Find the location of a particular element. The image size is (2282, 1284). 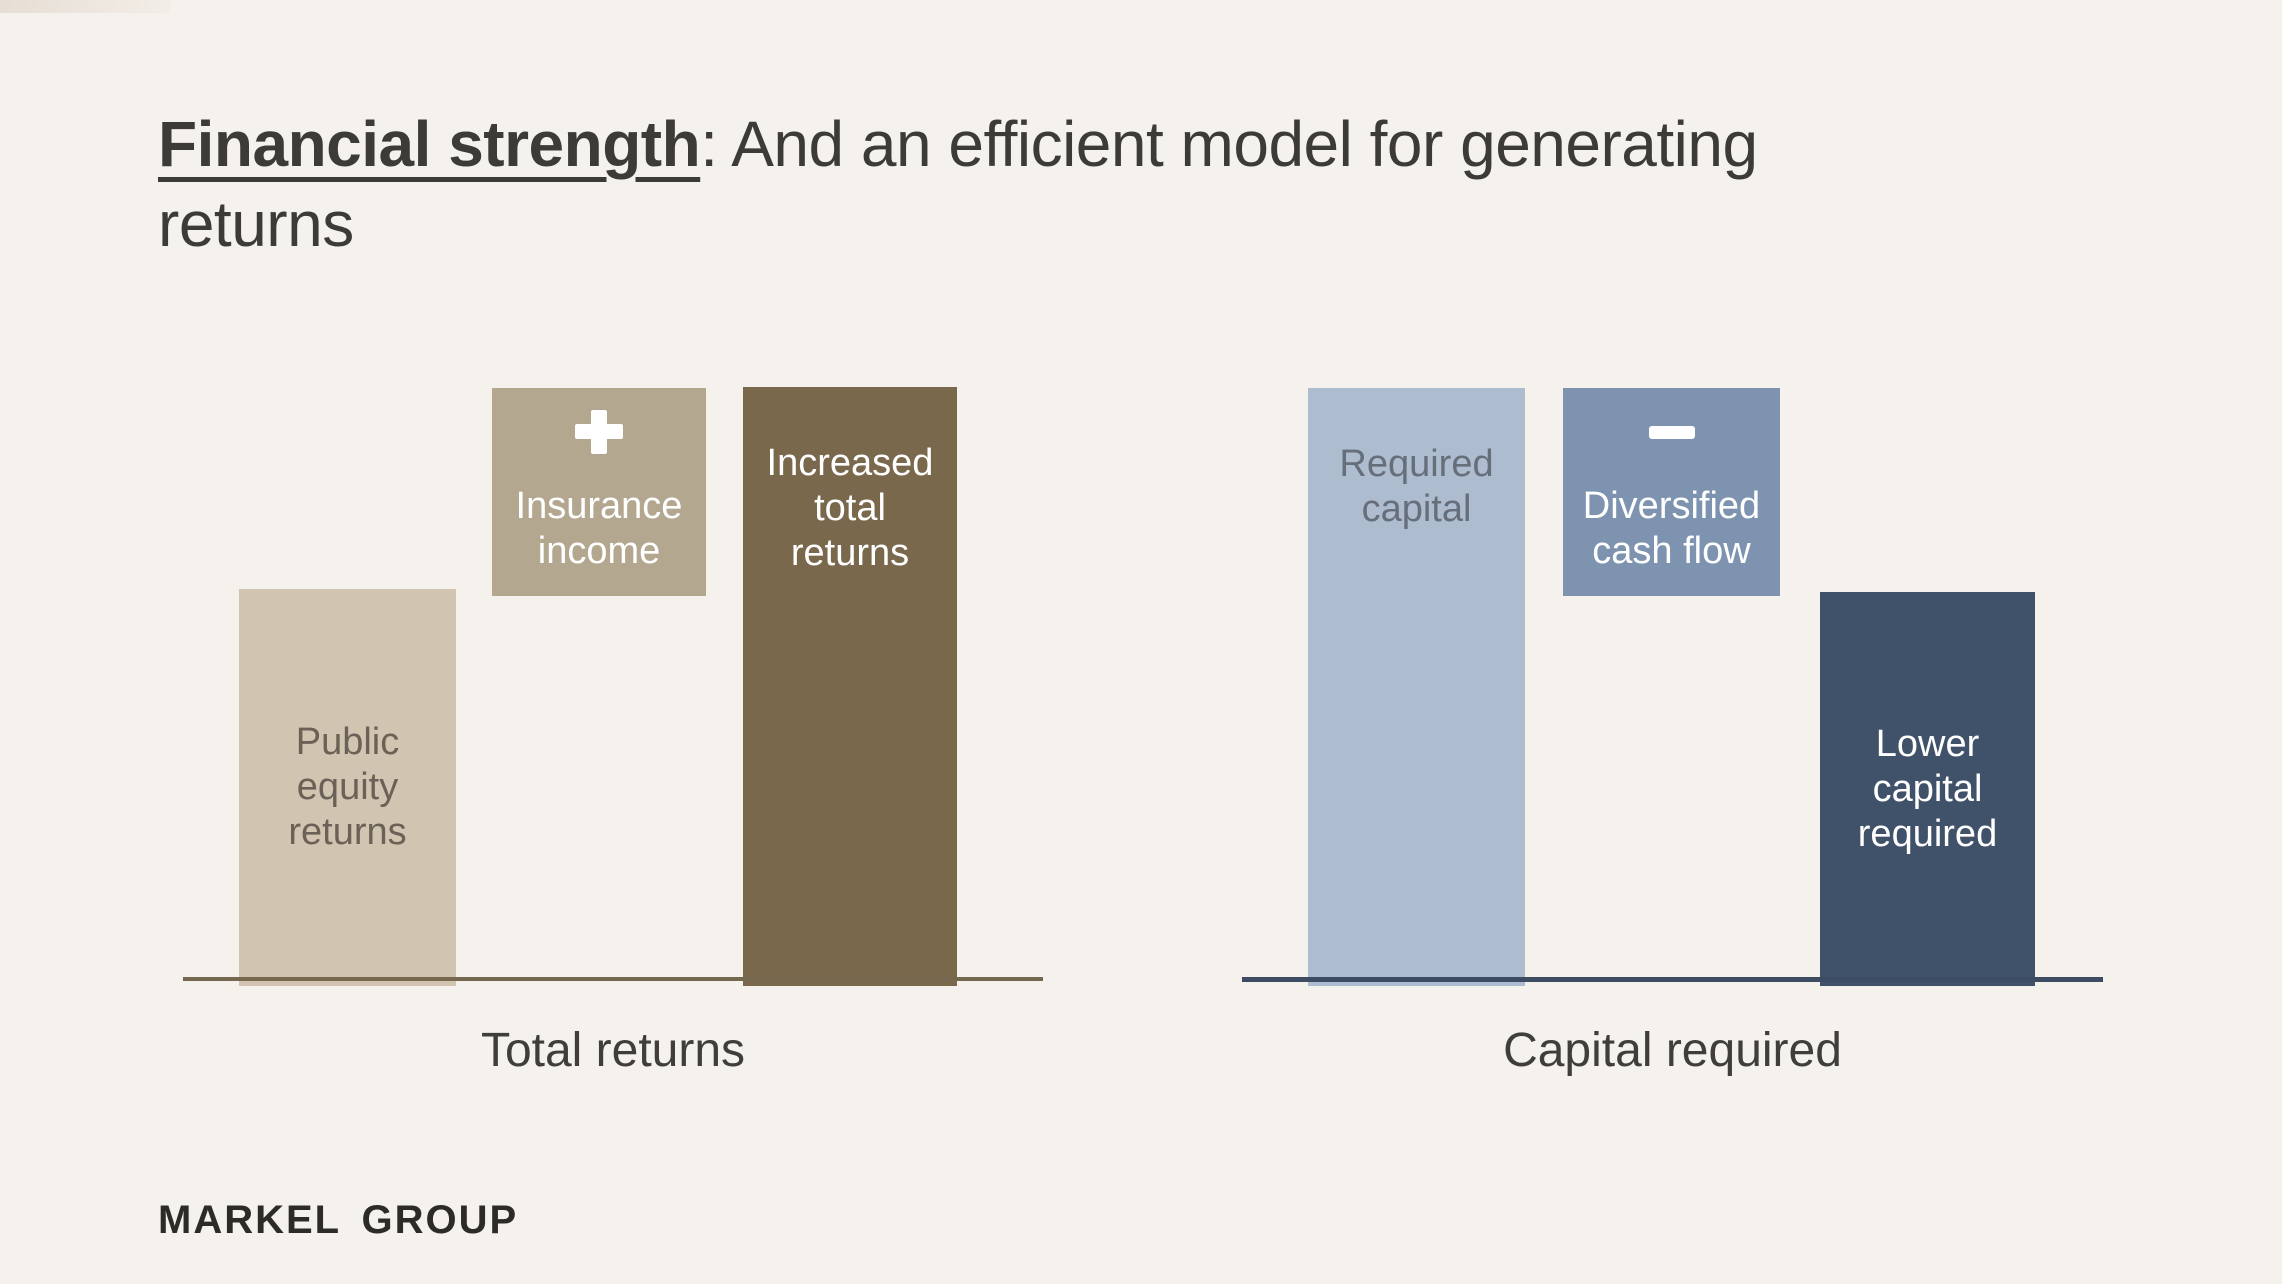

bar-lower-capital-required: Lower capital required is located at coordinates (1927, 789).